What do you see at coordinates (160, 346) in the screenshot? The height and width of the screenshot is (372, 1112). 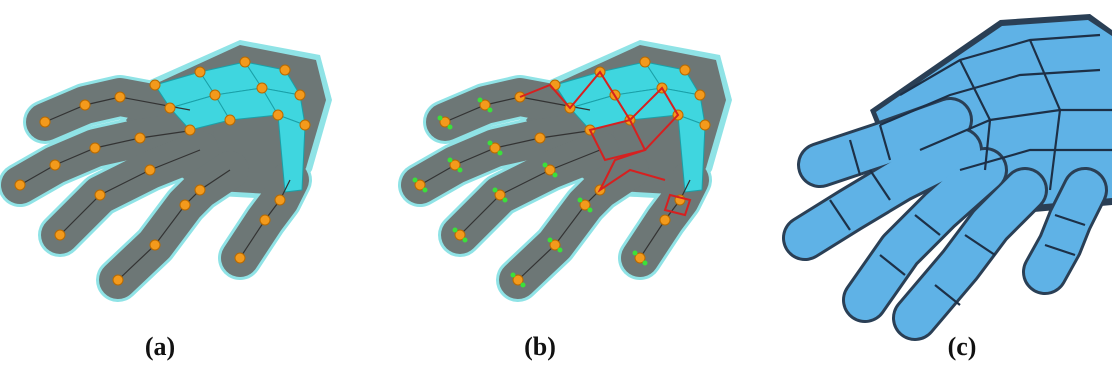 I see `label-a: (a)` at bounding box center [160, 346].